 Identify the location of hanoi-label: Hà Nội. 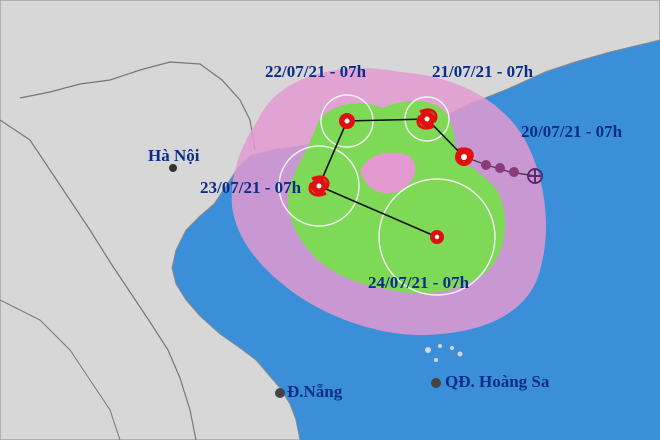
(174, 155).